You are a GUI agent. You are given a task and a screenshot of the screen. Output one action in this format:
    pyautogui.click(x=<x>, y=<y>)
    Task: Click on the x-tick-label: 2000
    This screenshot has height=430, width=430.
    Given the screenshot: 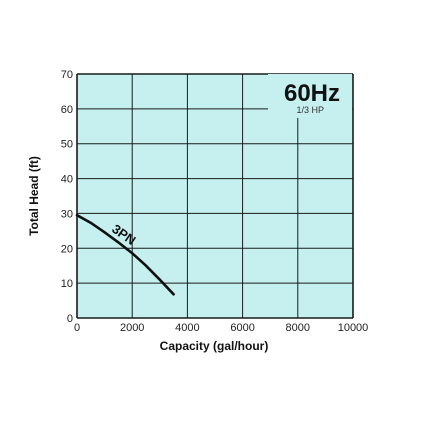 What is the action you would take?
    pyautogui.click(x=132, y=328)
    